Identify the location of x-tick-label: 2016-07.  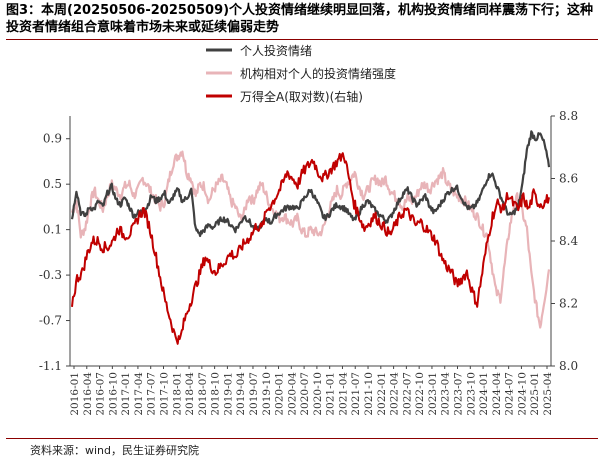
(101, 394).